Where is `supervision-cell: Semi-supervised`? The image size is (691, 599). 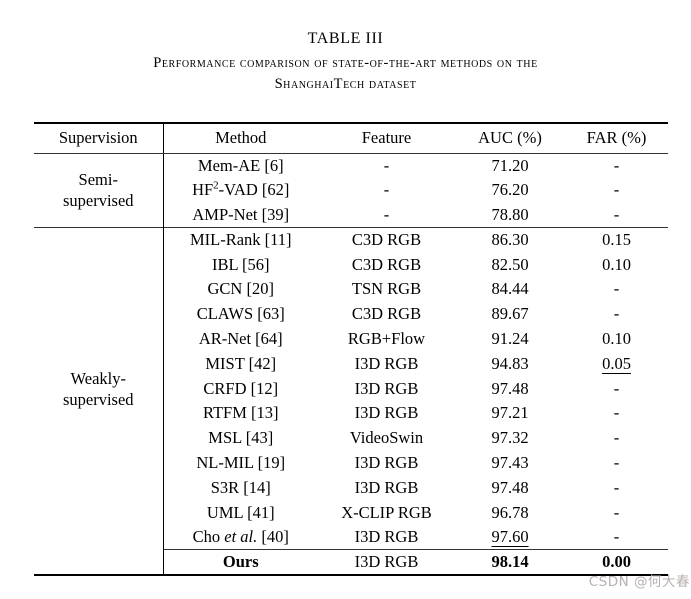 supervision-cell: Semi-supervised is located at coordinates (99, 190).